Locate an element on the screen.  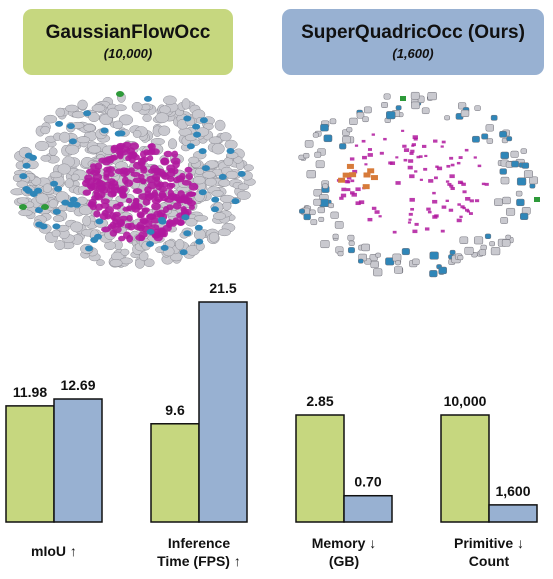
superquadricocc-title-box: SuperQuadricOcc (Ours) (1,600) is located at coordinates (413, 42).